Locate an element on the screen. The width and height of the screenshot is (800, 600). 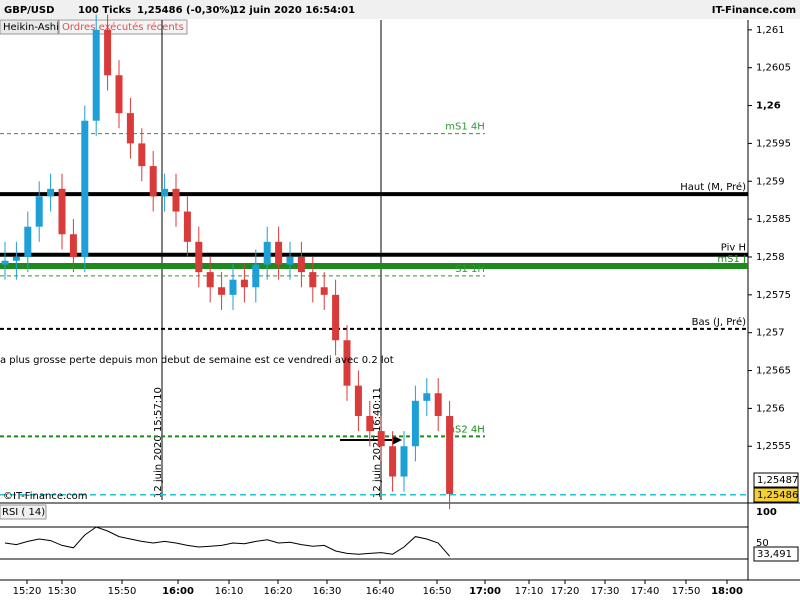
level-label: Haut (M, Pré) is located at coordinates (713, 187).